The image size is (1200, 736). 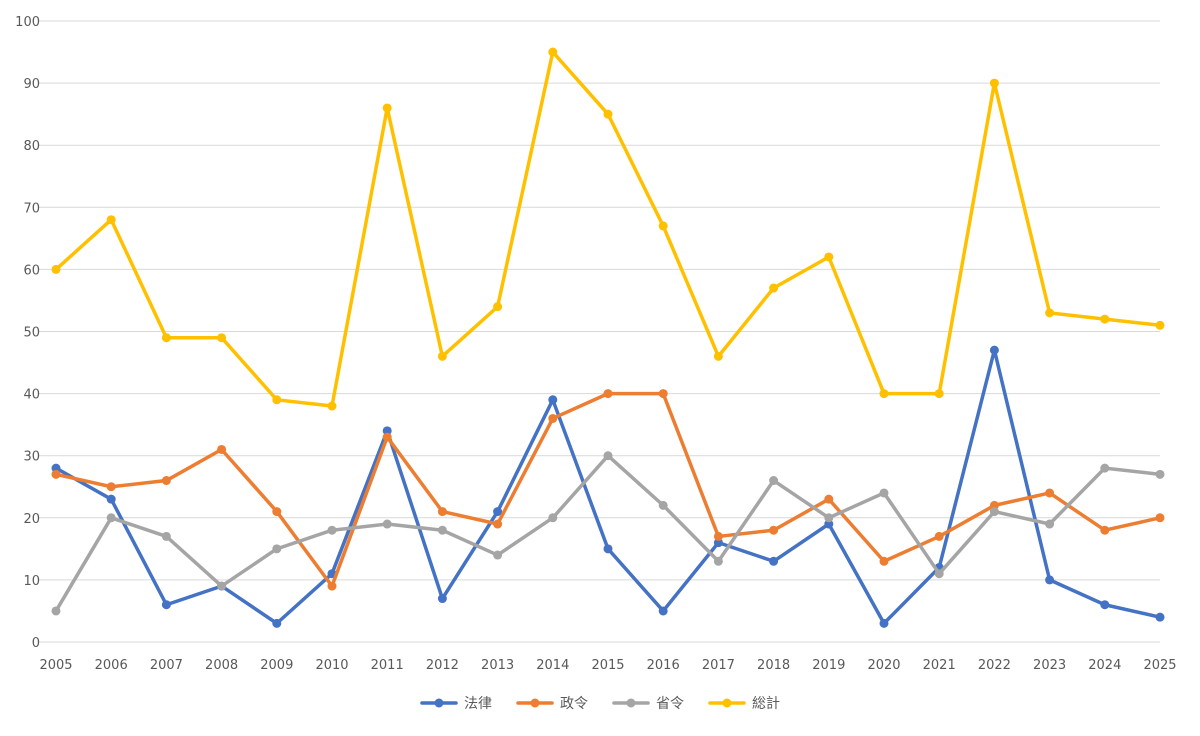 I want to click on legend-label: 法律, so click(x=478, y=704).